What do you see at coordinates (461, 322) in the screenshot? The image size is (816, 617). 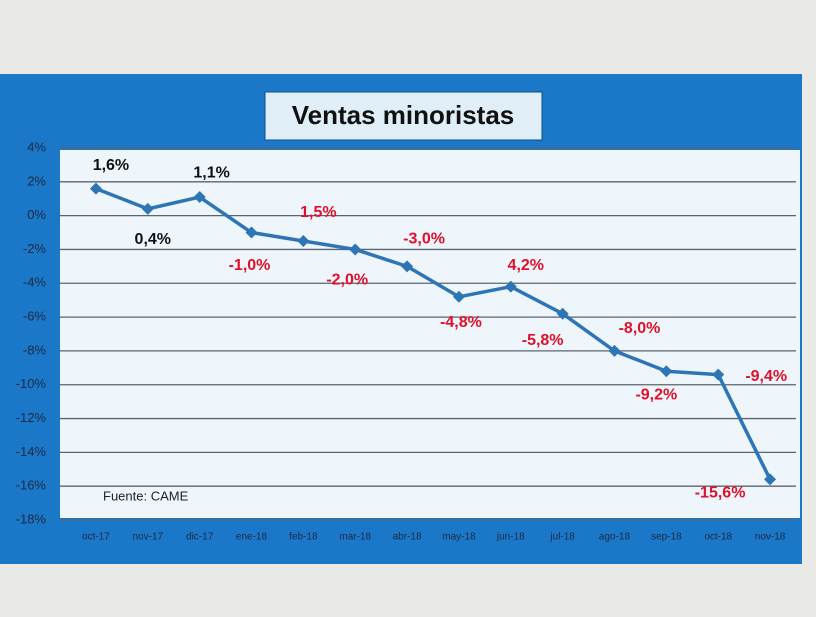 I see `value-label: -4,8%` at bounding box center [461, 322].